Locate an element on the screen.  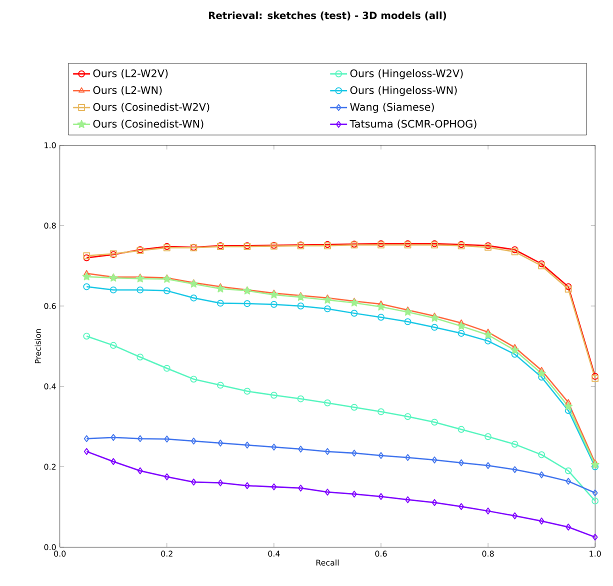
legend-label: Ours (L2-W2V) is located at coordinates (130, 73).